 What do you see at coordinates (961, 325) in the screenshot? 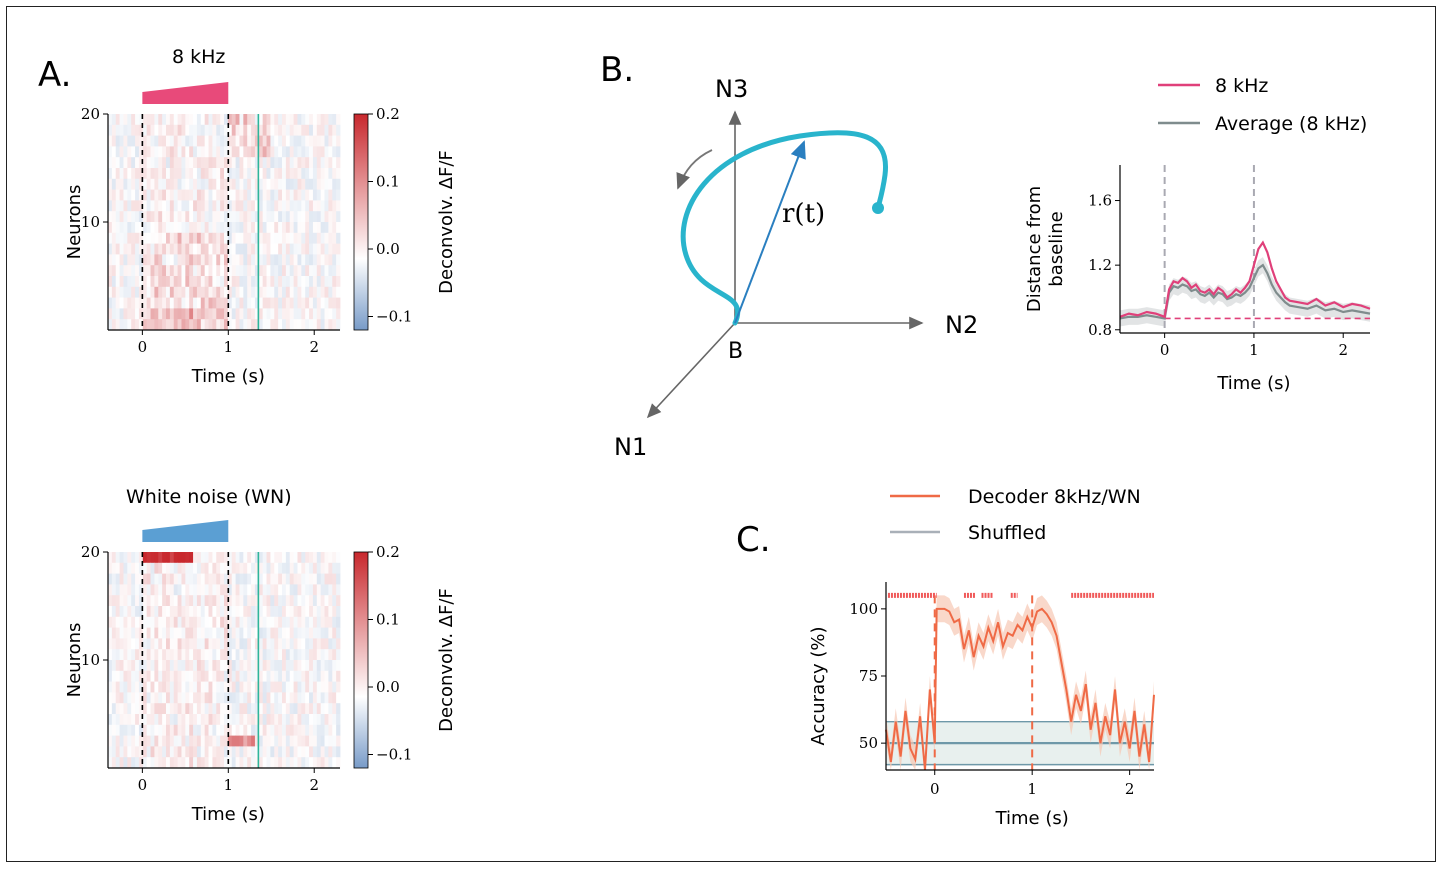
I see `axis-label-n2: N2` at bounding box center [961, 325].